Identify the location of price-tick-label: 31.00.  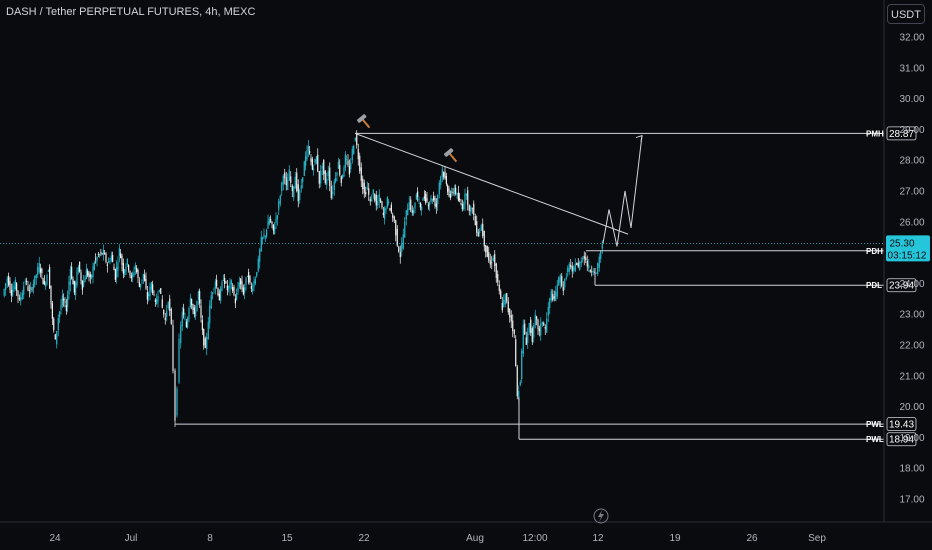
(911, 68).